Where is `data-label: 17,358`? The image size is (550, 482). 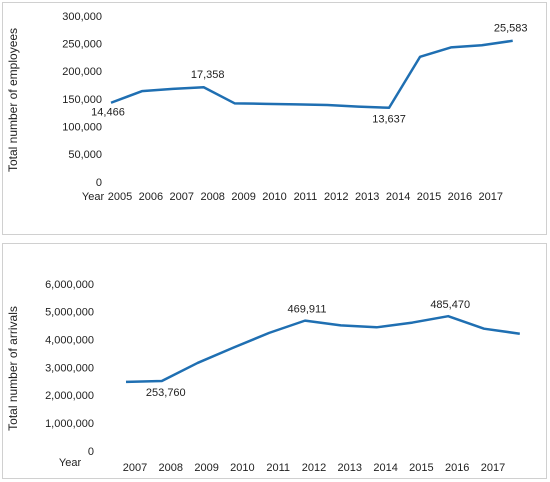 data-label: 17,358 is located at coordinates (208, 75).